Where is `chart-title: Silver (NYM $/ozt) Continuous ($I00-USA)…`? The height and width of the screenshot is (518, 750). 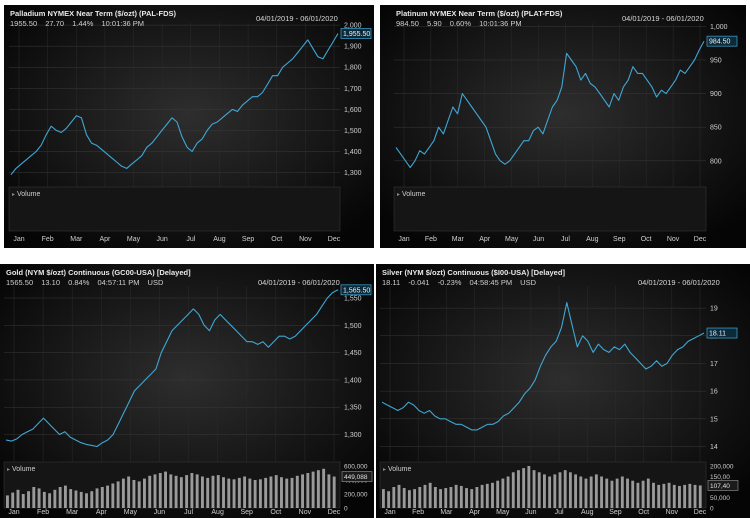
chart-title: Silver (NYM $/ozt) Continuous ($I00-USA)… is located at coordinates (473, 272).